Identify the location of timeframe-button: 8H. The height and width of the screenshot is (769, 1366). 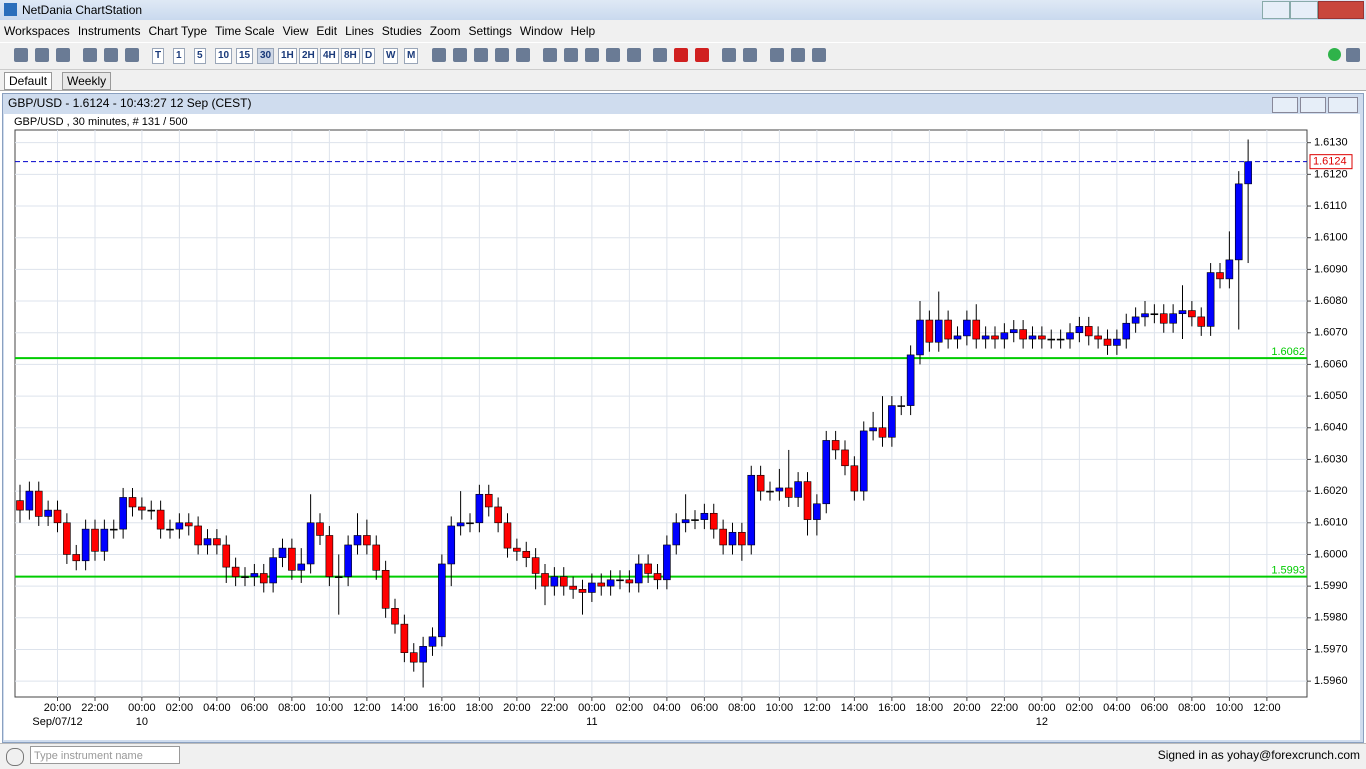
(350, 56).